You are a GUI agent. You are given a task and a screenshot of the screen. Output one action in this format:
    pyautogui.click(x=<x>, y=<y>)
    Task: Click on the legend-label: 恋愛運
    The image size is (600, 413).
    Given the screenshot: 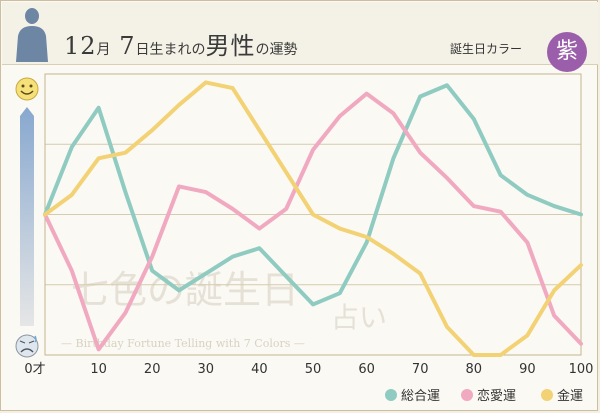 What is the action you would take?
    pyautogui.click(x=497, y=396)
    